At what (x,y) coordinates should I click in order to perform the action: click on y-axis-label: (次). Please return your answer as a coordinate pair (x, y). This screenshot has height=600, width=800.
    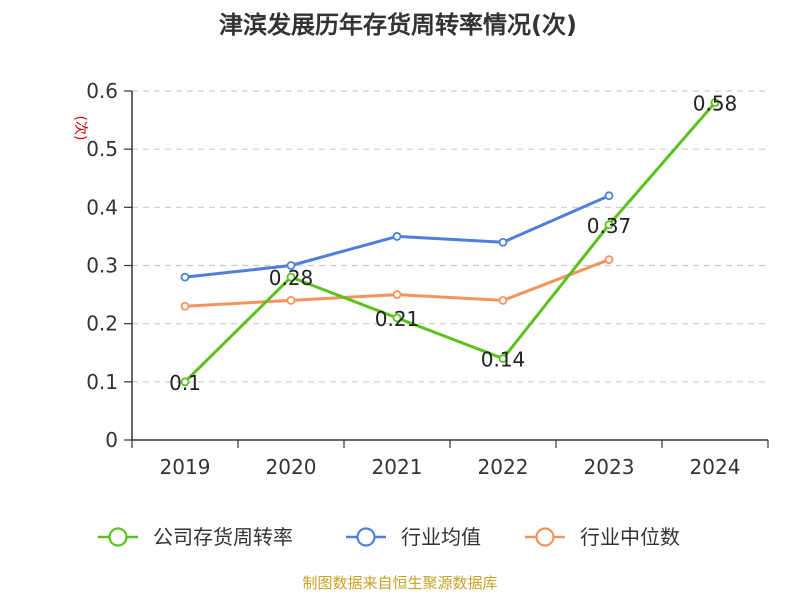
    Looking at the image, I should click on (80, 128).